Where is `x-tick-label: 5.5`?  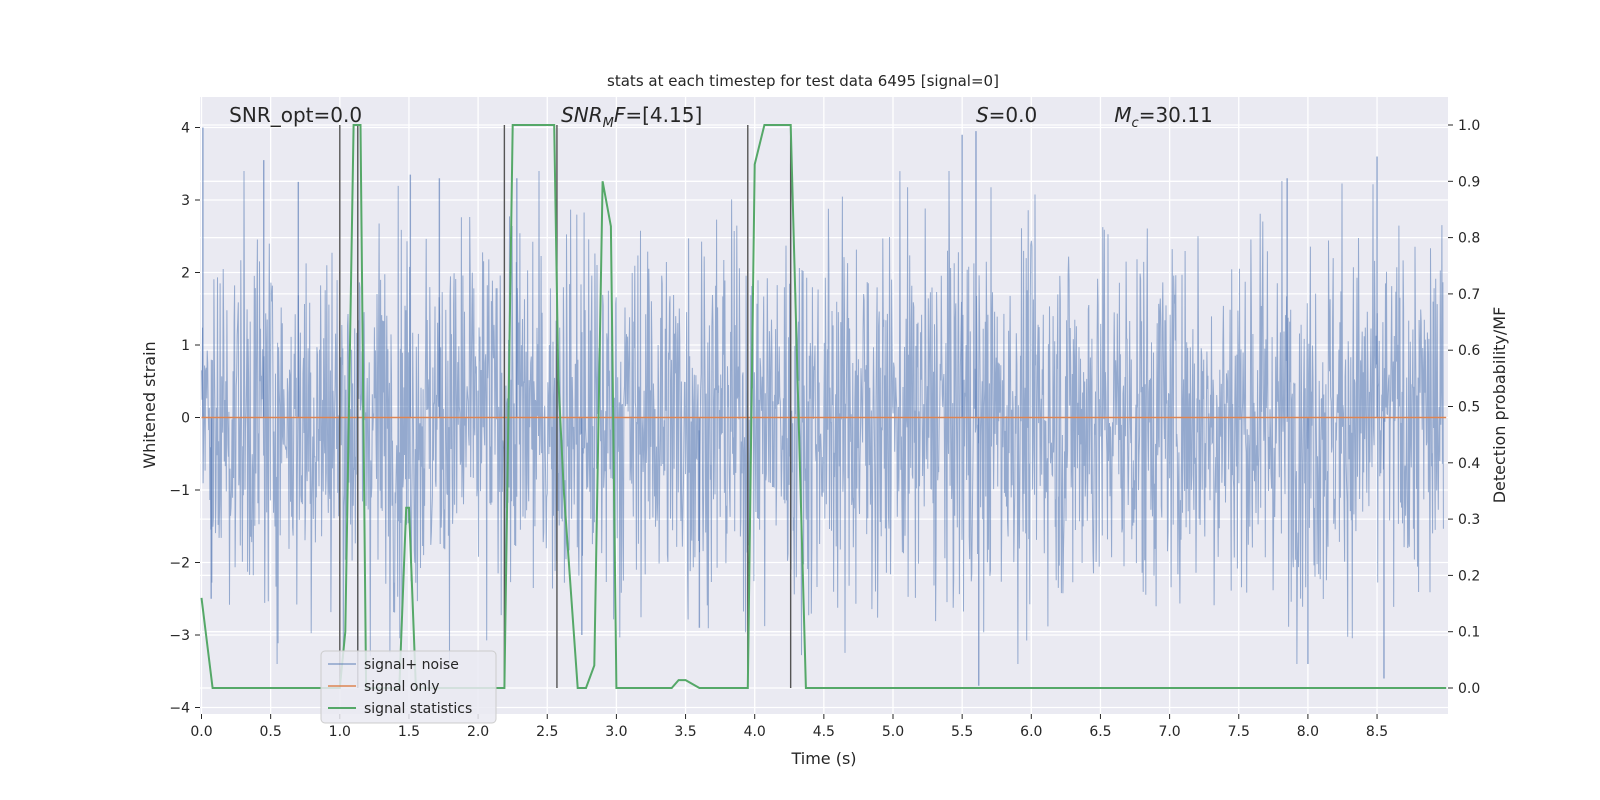 x-tick-label: 5.5 is located at coordinates (962, 732).